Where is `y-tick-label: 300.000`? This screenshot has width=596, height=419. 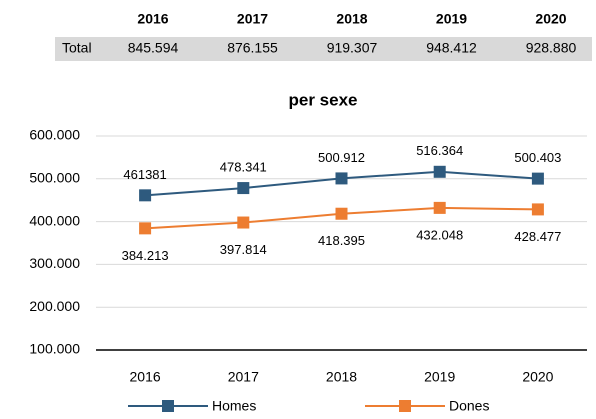 y-tick-label: 300.000 is located at coordinates (54, 263).